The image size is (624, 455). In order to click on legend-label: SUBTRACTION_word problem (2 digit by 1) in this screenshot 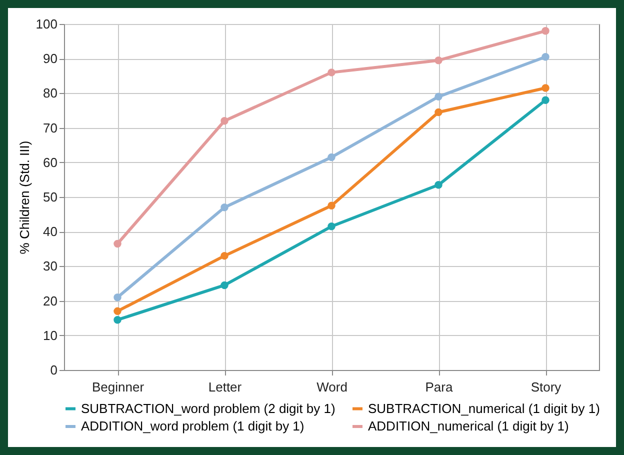, I will do `click(208, 408)`.